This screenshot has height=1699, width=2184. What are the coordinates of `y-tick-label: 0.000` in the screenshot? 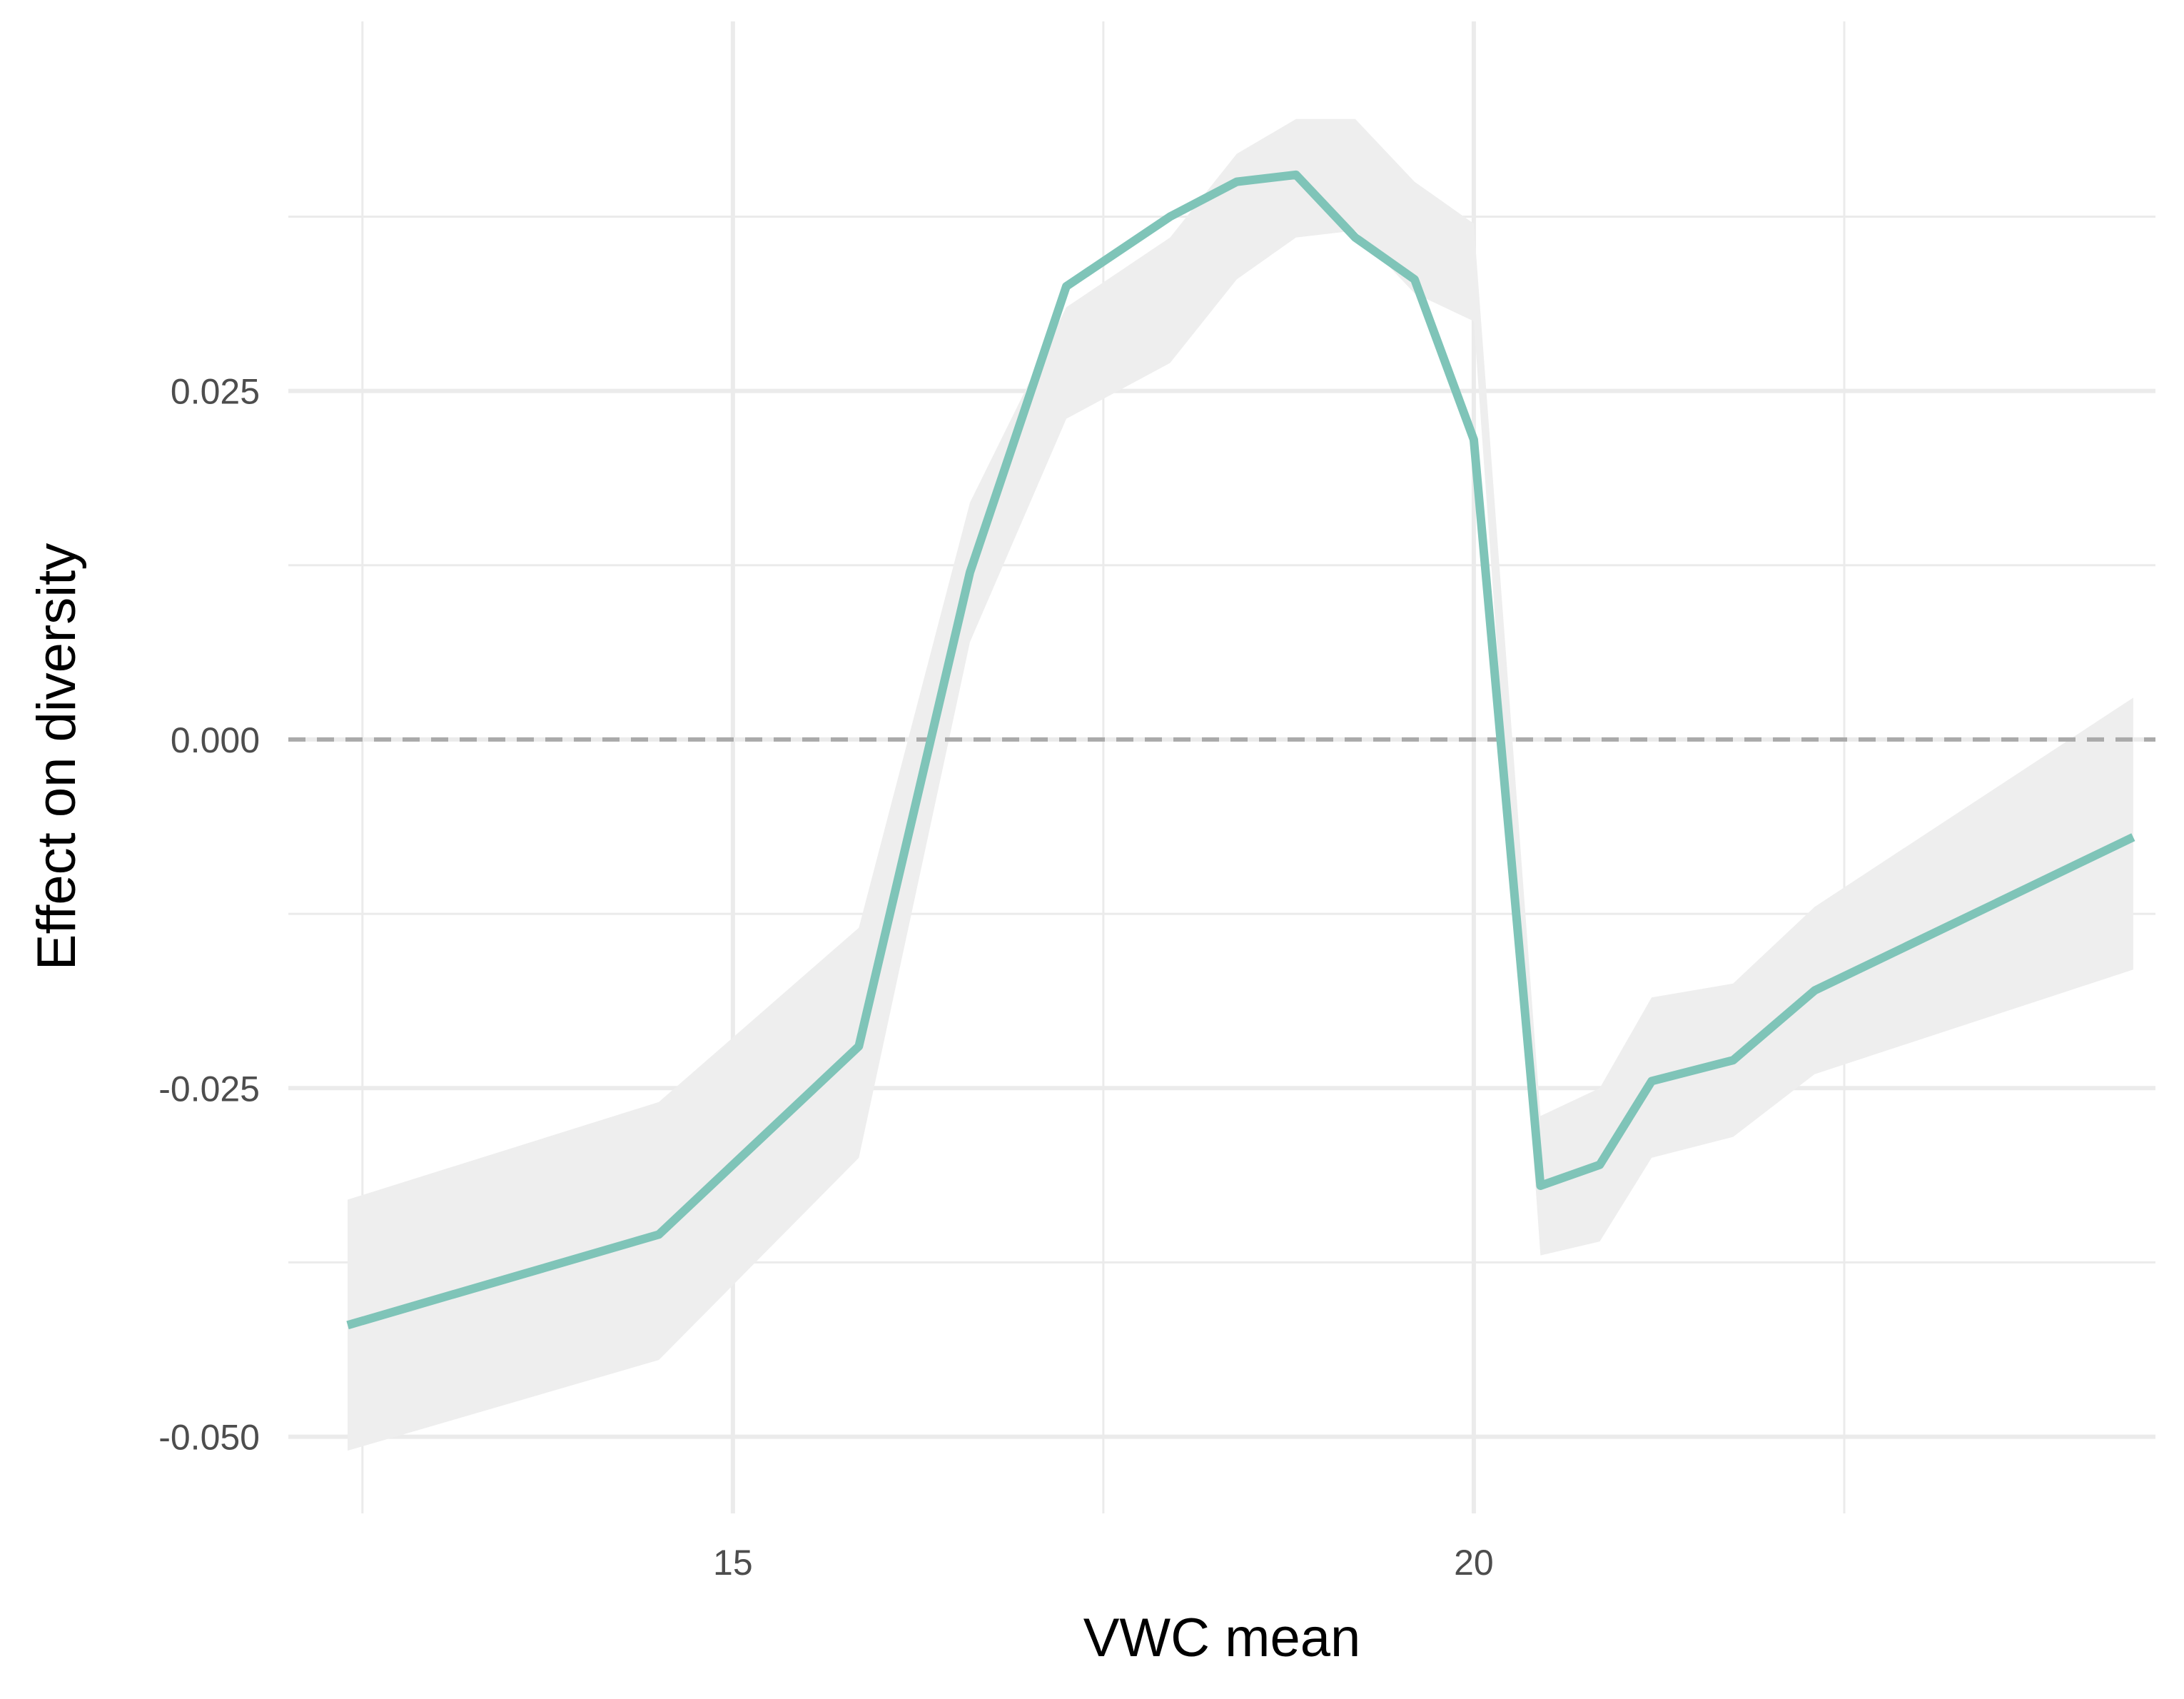 It's located at (215, 740).